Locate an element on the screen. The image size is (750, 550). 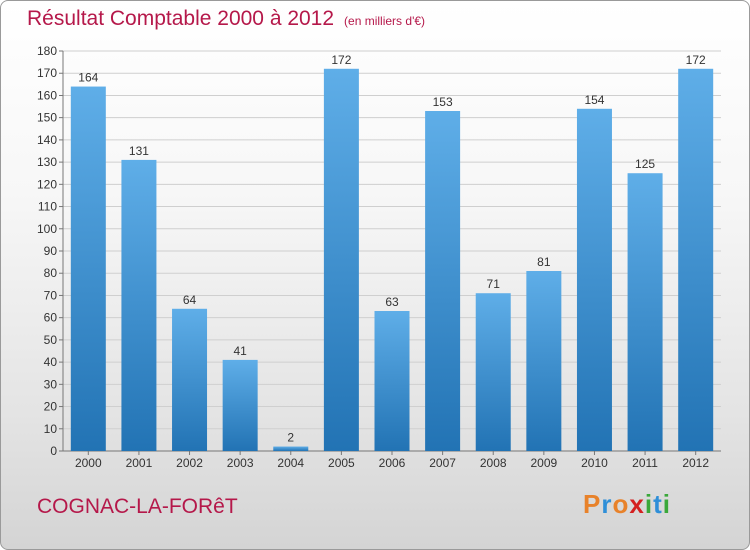
bar-value-label: 71 is located at coordinates (494, 284).